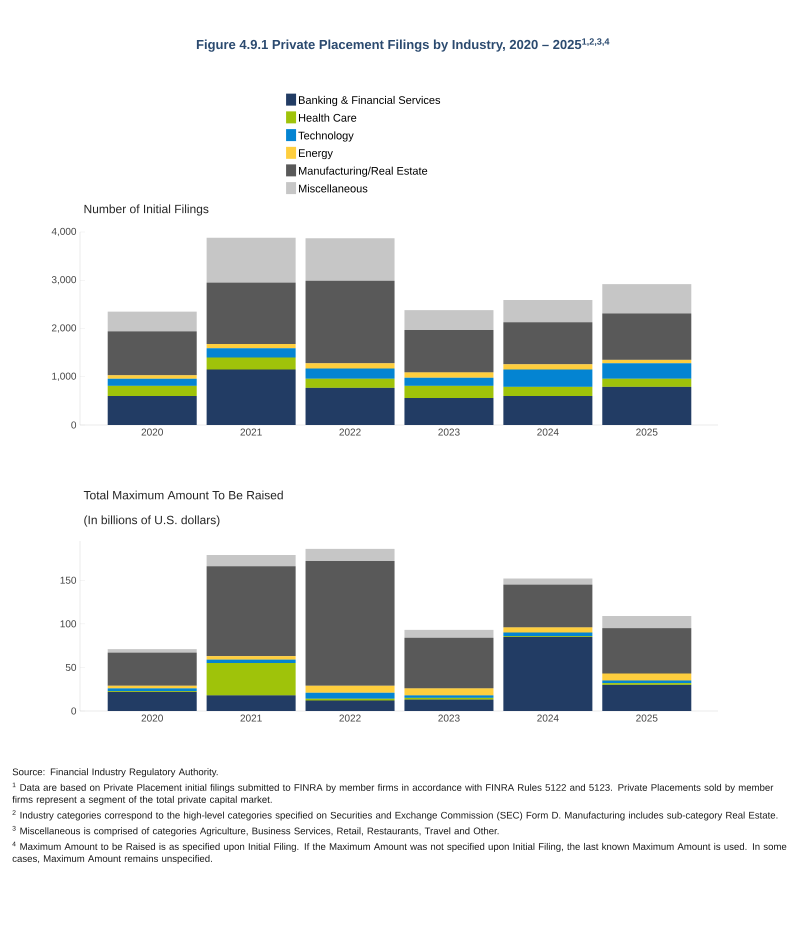  What do you see at coordinates (399, 853) in the screenshot?
I see `text: $^{4}$ Maximum Amount to be Raised is as specified upon Initial Filing. If the Maximum Amount was not specified upon Initial Filing, the last known Maximum Amount is used. In some cases, Maximum Amount remains unspecified.` at bounding box center [399, 853].